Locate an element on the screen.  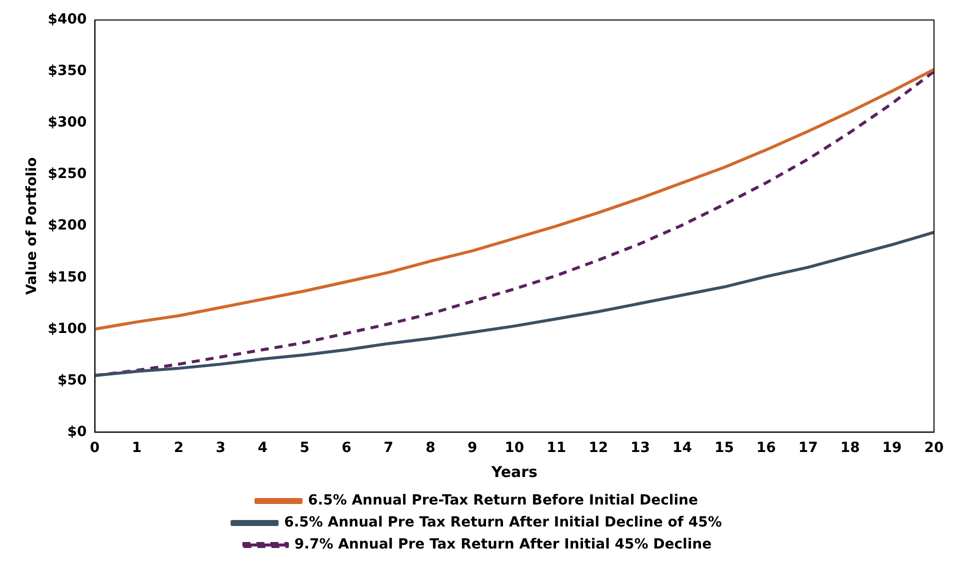
x-tick-label: 10 is located at coordinates (514, 448).